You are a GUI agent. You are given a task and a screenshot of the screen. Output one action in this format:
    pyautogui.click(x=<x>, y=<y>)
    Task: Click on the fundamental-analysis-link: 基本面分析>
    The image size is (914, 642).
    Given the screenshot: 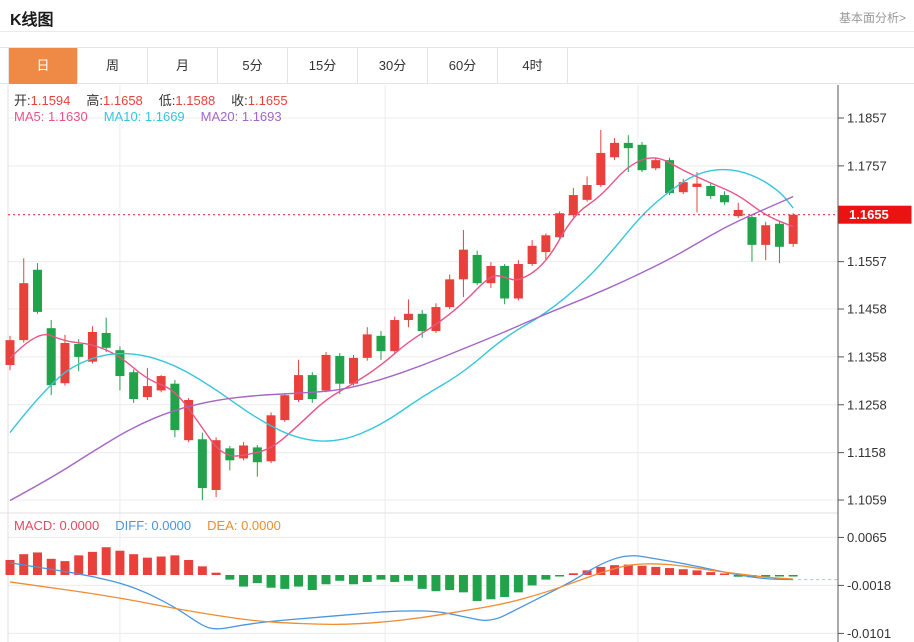 What is the action you would take?
    pyautogui.click(x=872, y=18)
    